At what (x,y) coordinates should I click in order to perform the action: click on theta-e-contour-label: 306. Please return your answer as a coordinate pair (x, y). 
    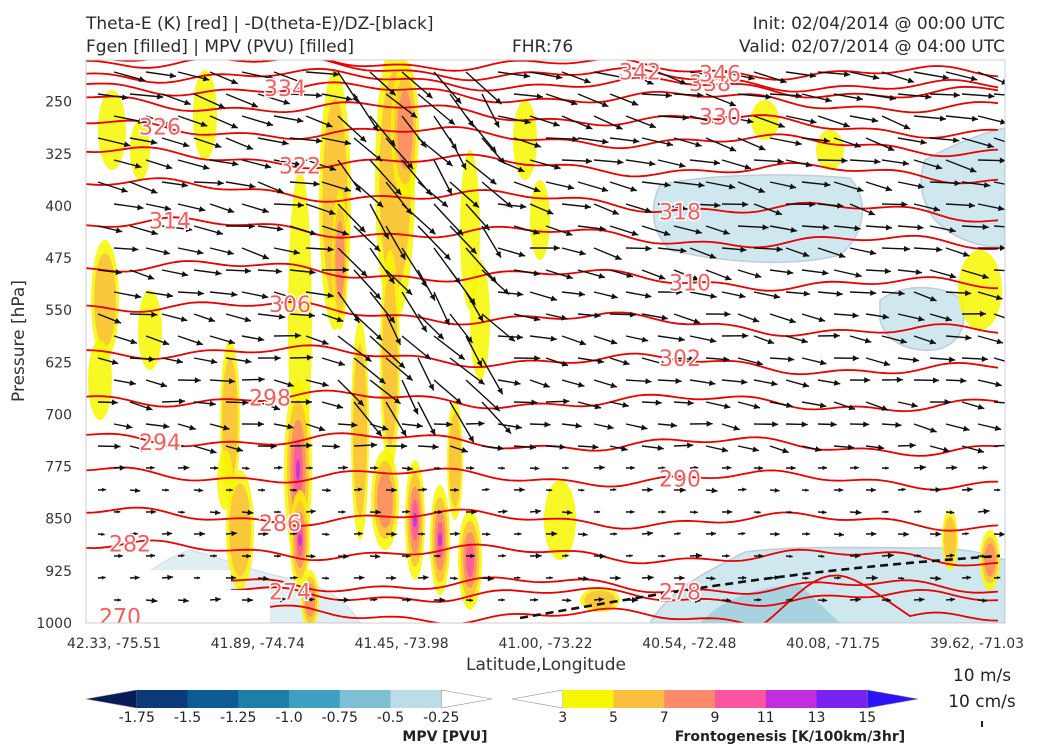
    Looking at the image, I should click on (290, 305).